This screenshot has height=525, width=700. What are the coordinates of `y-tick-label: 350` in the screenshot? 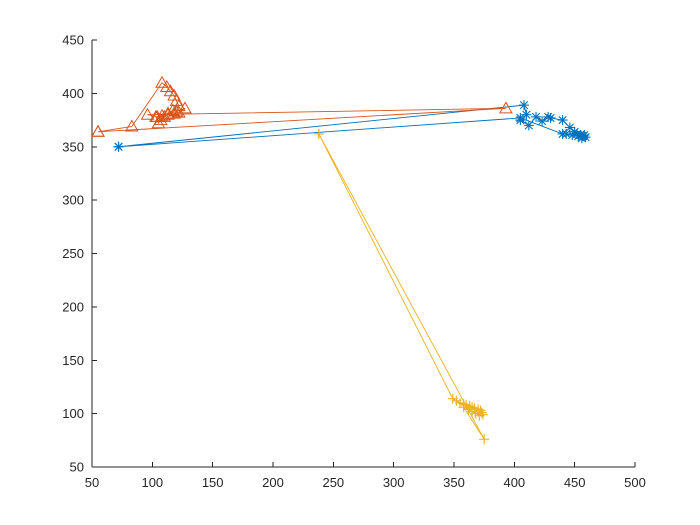 It's located at (73, 146).